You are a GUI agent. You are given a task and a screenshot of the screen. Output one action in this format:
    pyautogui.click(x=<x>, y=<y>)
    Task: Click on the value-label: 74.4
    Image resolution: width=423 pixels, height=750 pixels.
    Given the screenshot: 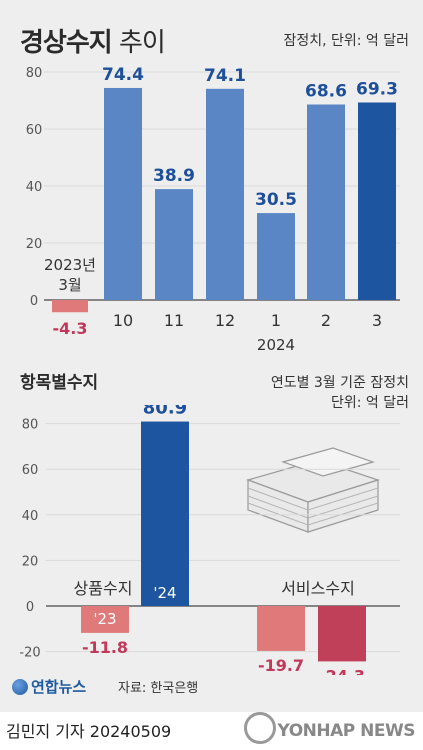 What is the action you would take?
    pyautogui.click(x=123, y=75)
    